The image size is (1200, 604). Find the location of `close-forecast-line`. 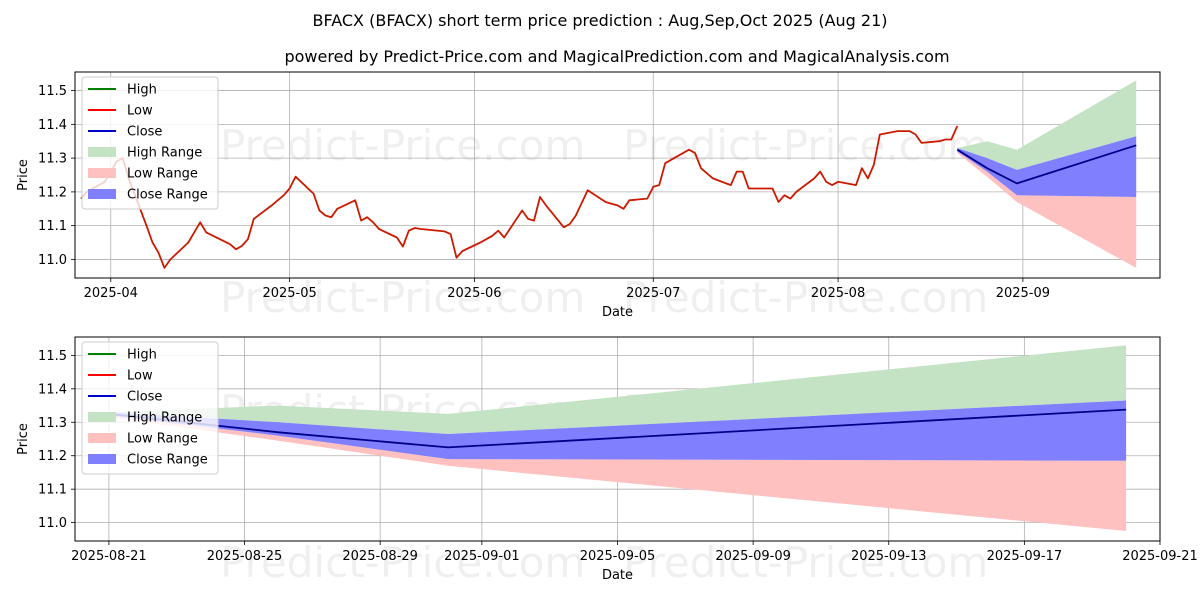

close-forecast-line is located at coordinates (1046, 164).